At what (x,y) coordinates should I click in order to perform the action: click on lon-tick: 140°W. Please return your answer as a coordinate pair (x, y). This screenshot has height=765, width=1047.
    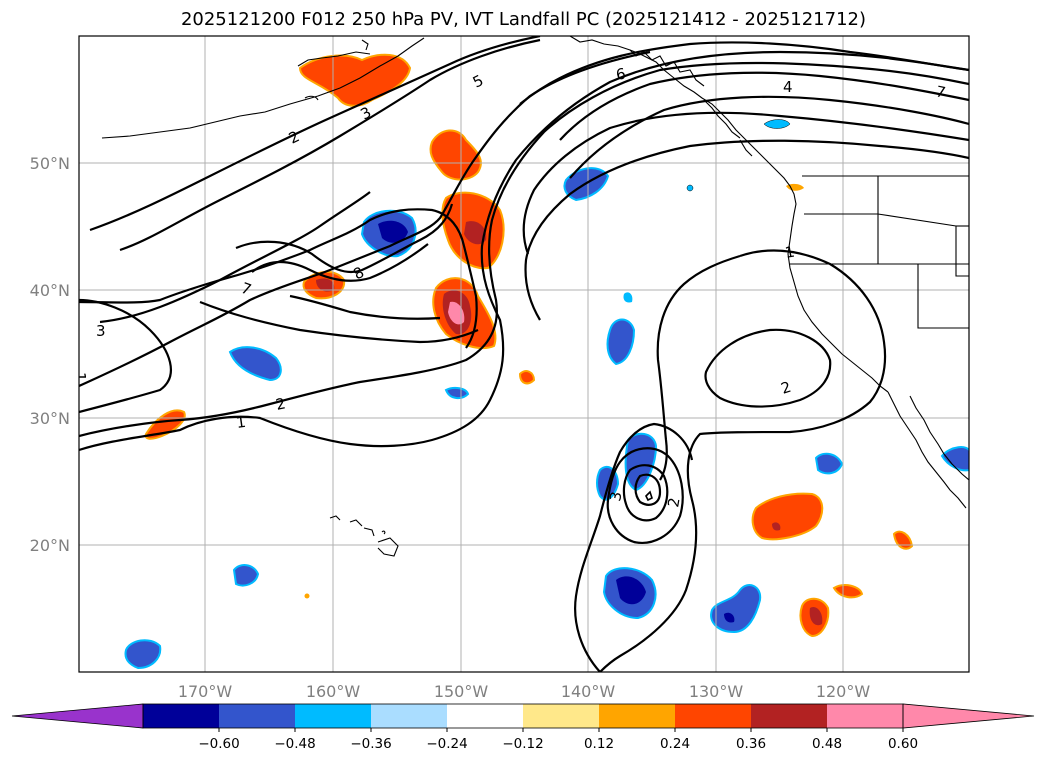
    Looking at the image, I should click on (588, 691).